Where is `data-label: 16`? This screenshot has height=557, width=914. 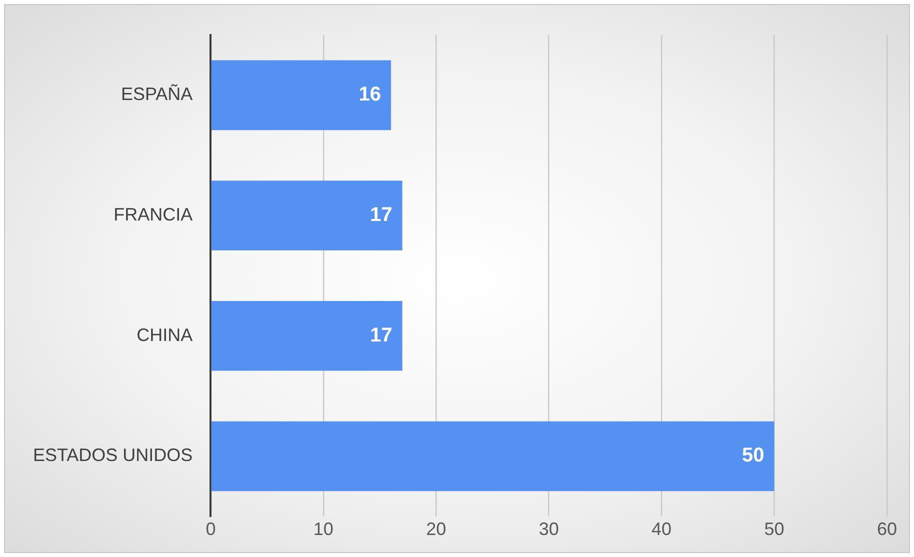
data-label: 16 is located at coordinates (370, 95).